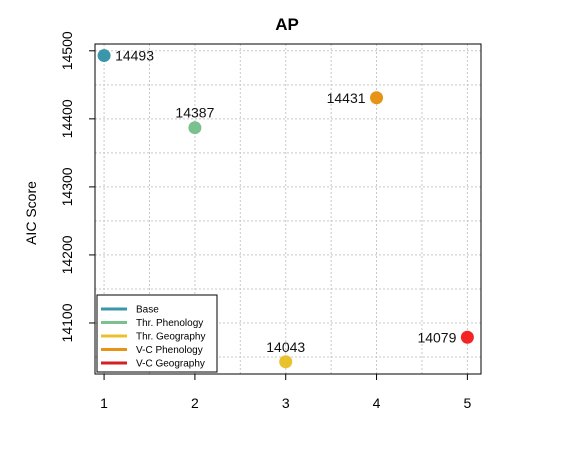 The image size is (568, 472). What do you see at coordinates (377, 403) in the screenshot?
I see `x-tick-label: 4` at bounding box center [377, 403].